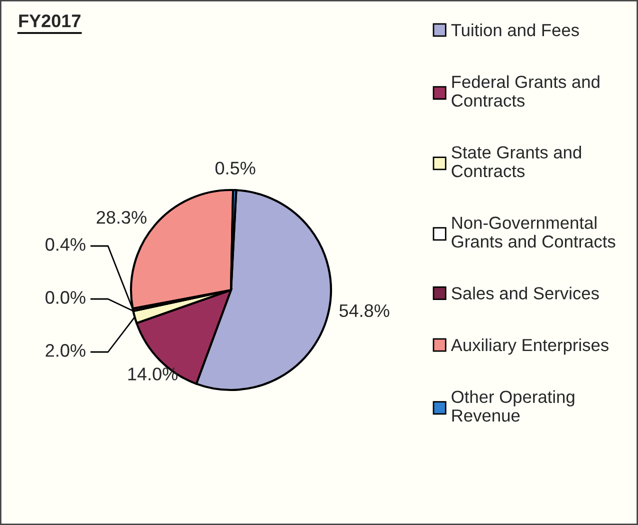  What do you see at coordinates (534, 232) in the screenshot?
I see `legend-label: Non-Governmental Grants and Contracts` at bounding box center [534, 232].